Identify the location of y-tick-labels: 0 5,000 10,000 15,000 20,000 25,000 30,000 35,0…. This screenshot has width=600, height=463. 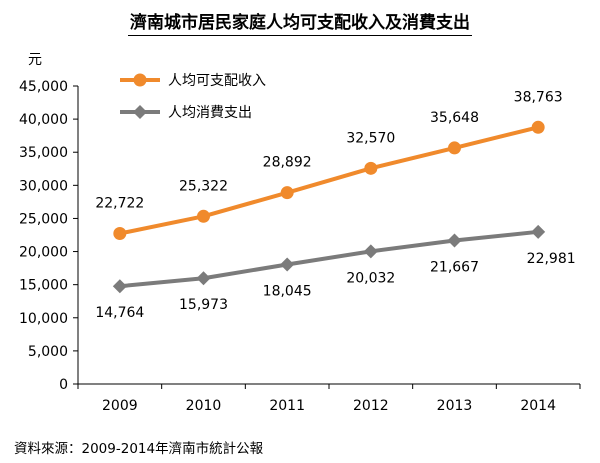
(43, 236).